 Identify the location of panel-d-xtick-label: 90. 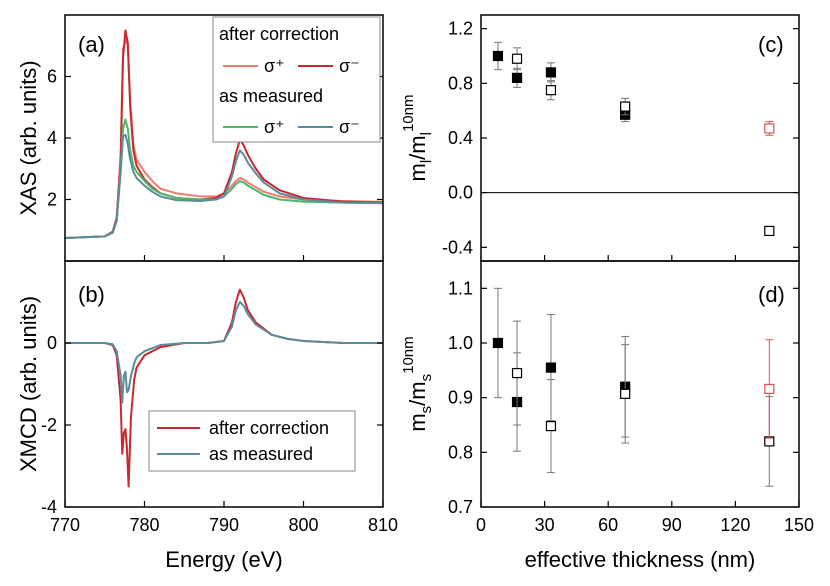
(672, 525).